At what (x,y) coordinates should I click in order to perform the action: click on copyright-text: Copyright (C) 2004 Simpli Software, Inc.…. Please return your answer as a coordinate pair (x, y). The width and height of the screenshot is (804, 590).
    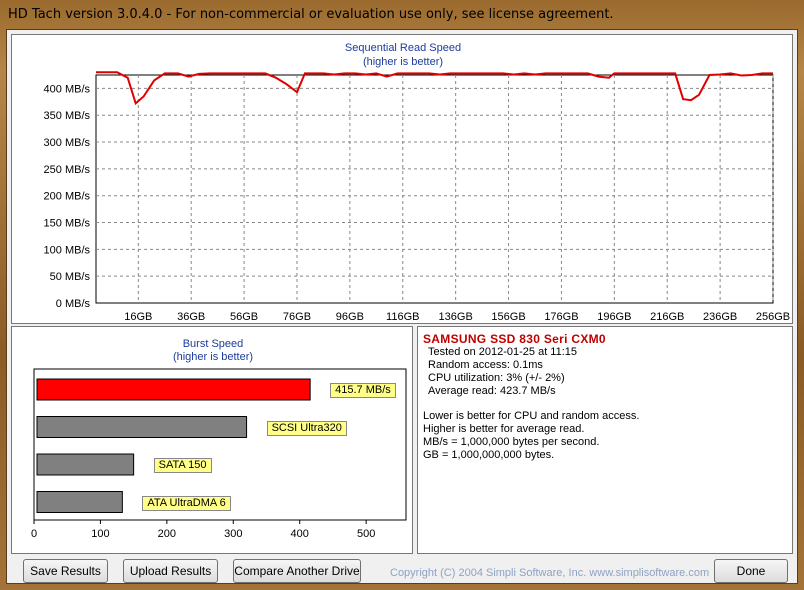
    Looking at the image, I should click on (550, 573).